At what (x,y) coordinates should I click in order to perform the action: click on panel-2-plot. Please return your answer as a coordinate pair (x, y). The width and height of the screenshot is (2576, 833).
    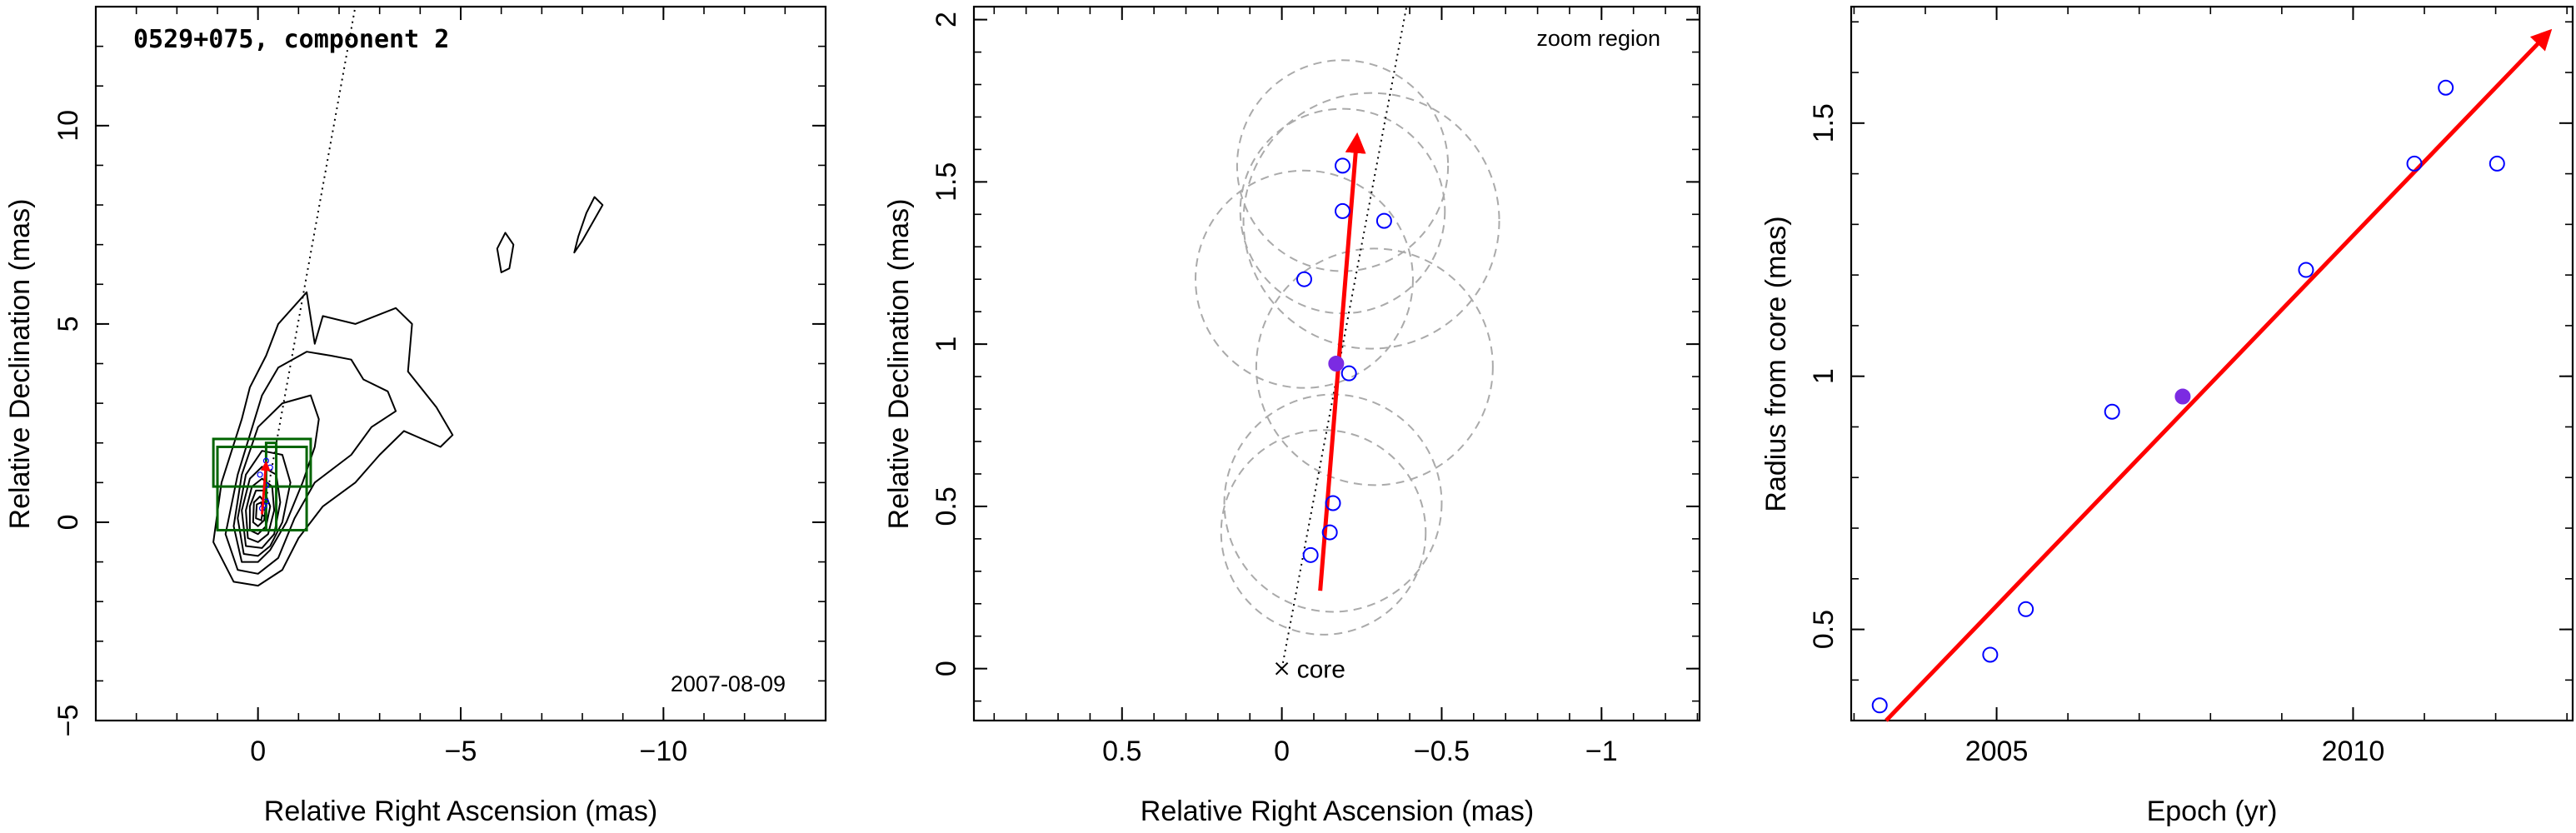
    Looking at the image, I should click on (1347, 341).